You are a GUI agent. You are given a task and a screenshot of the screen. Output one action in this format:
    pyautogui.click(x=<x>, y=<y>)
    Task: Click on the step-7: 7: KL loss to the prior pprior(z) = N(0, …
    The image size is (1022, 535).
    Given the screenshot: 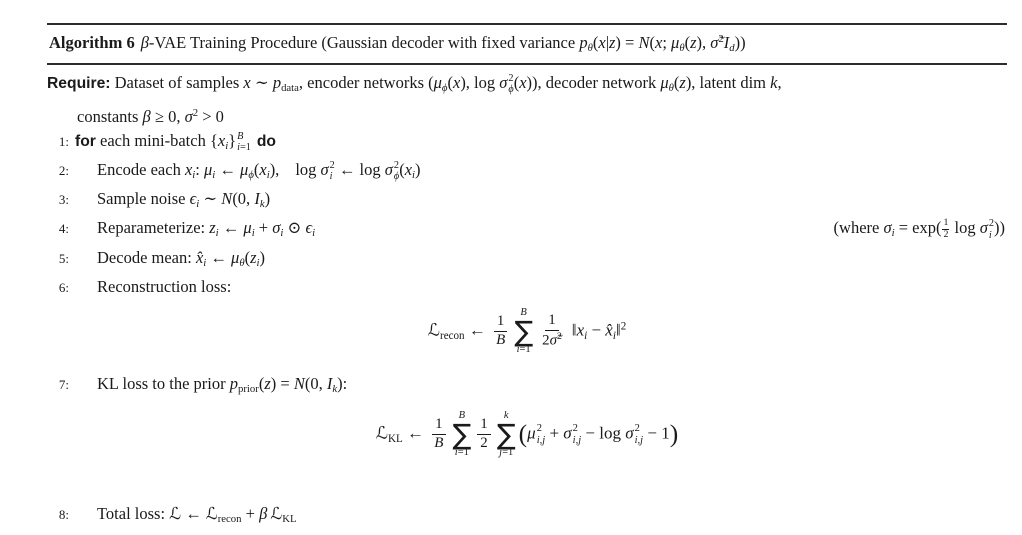 What is the action you would take?
    pyautogui.click(x=527, y=386)
    